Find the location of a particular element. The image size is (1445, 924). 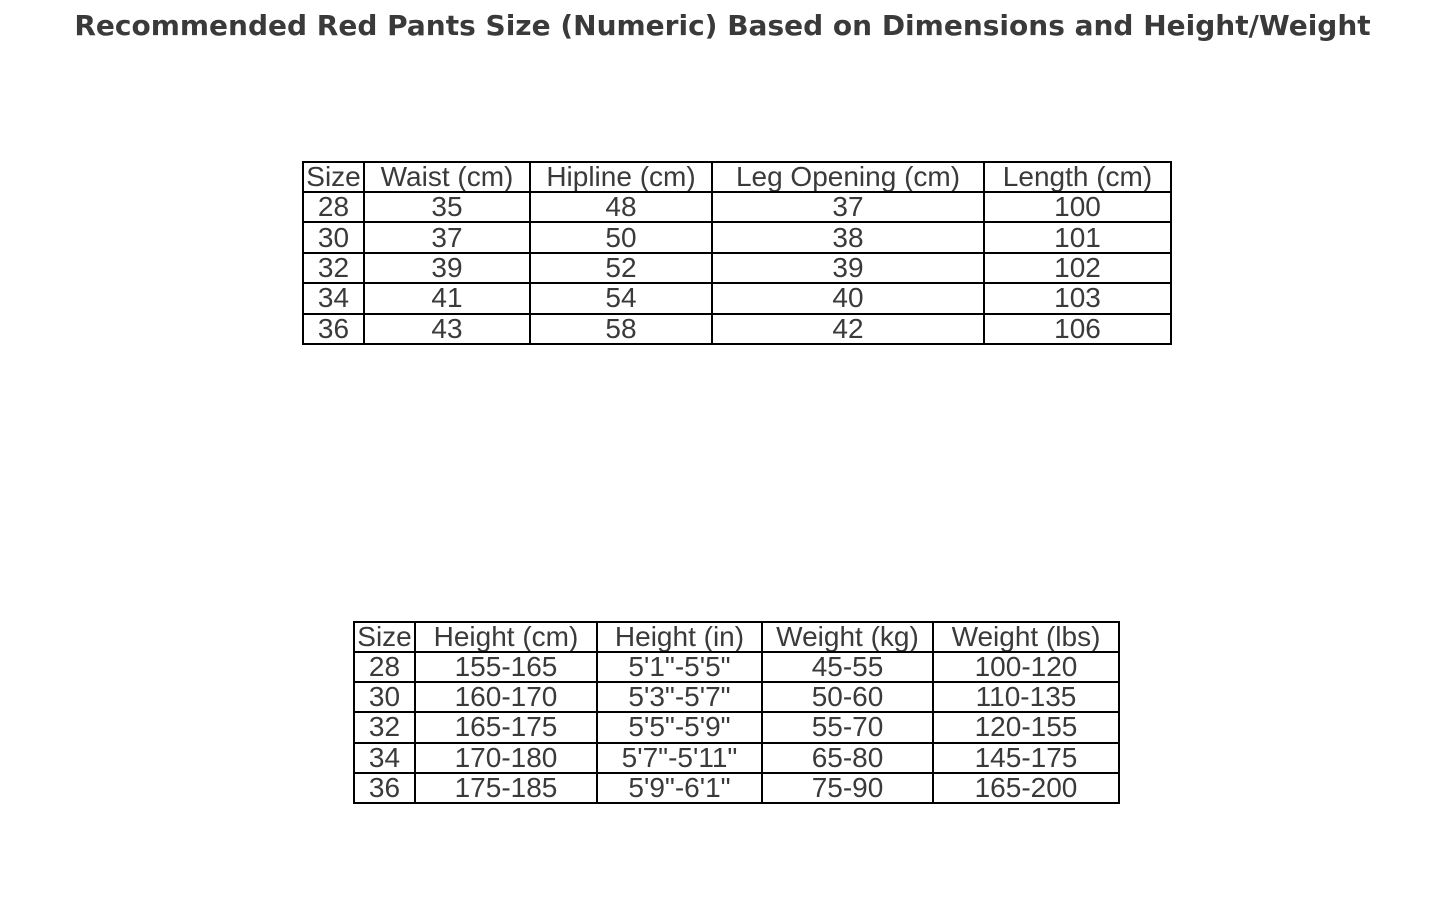

table-row: 30 160-170 5'3"-5'7" 50-60 110-135 is located at coordinates (736, 697).